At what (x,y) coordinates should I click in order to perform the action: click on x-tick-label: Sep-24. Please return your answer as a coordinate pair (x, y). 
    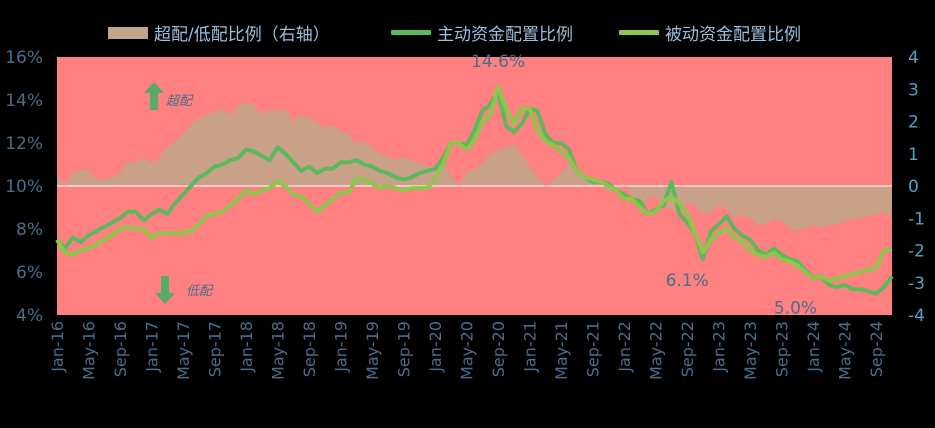
    Looking at the image, I should click on (876, 349).